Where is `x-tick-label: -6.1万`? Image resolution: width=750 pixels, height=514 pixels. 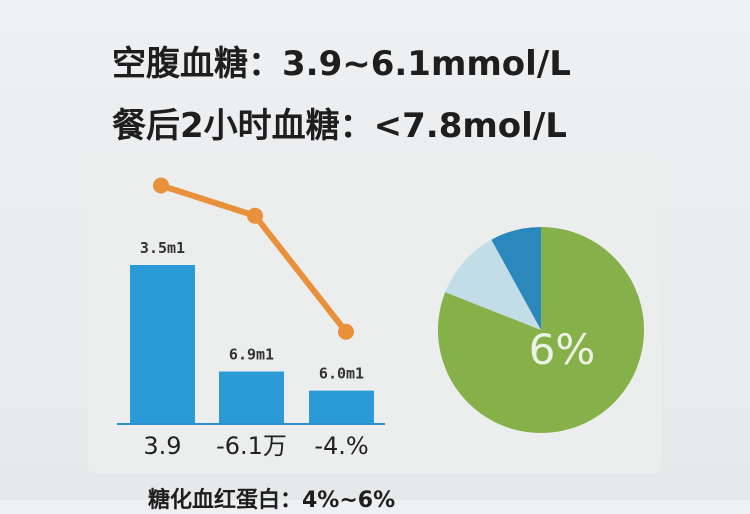
x-tick-label: -6.1万 is located at coordinates (251, 446).